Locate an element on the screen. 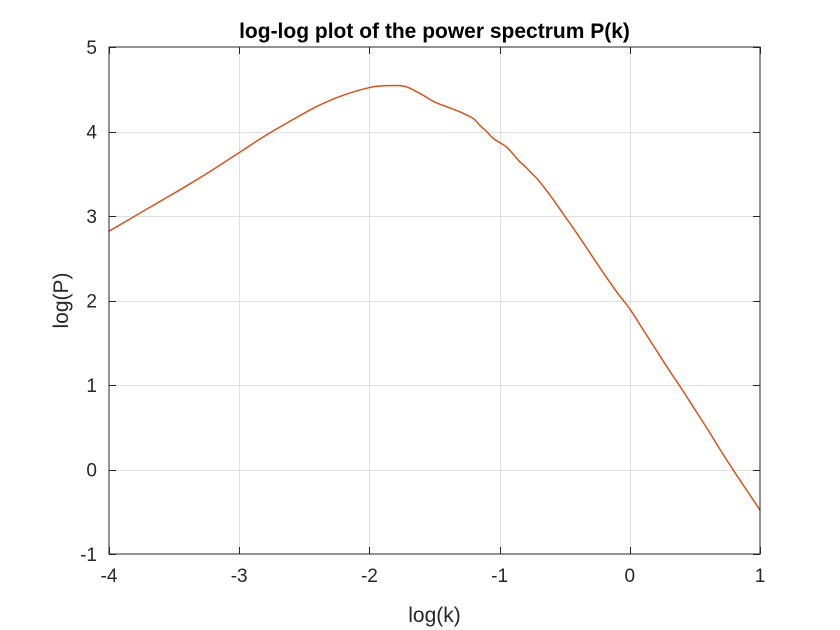 The image size is (840, 630). x-tick-label: 0 is located at coordinates (630, 576).